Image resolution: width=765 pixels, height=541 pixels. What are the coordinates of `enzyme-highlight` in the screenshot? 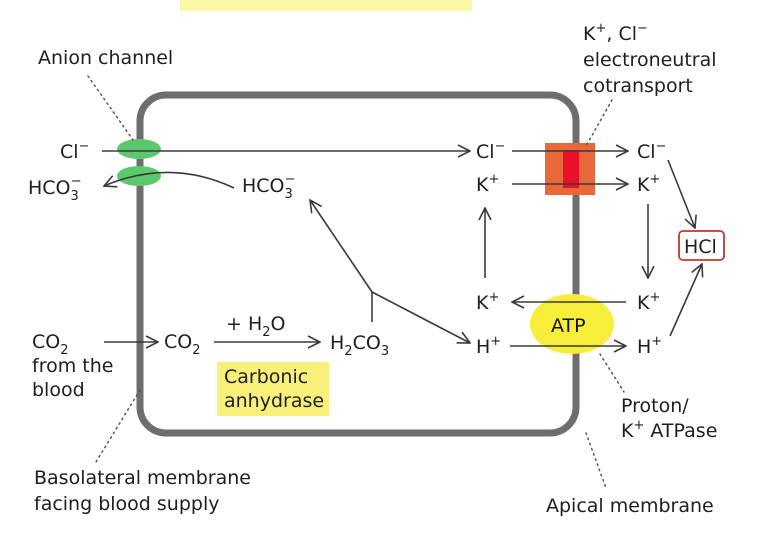 It's located at (273, 389).